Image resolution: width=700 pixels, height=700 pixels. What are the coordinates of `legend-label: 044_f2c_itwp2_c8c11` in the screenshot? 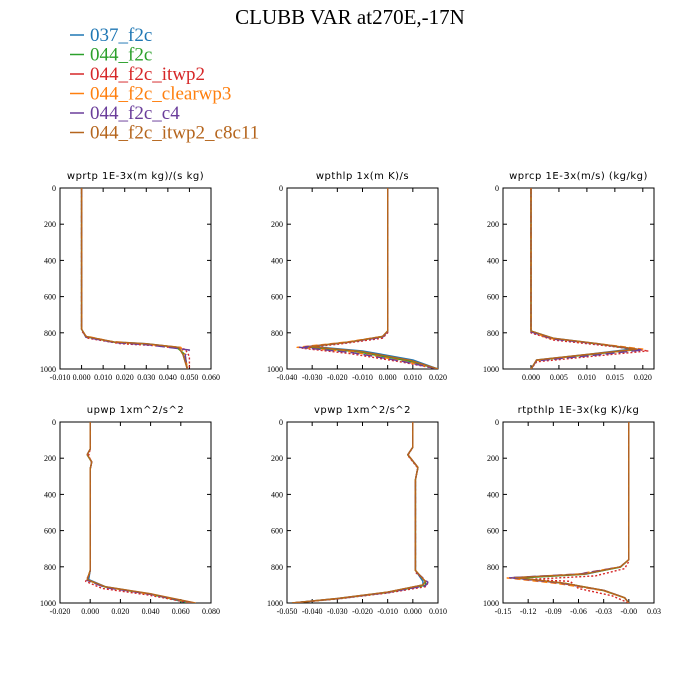 It's located at (174, 133).